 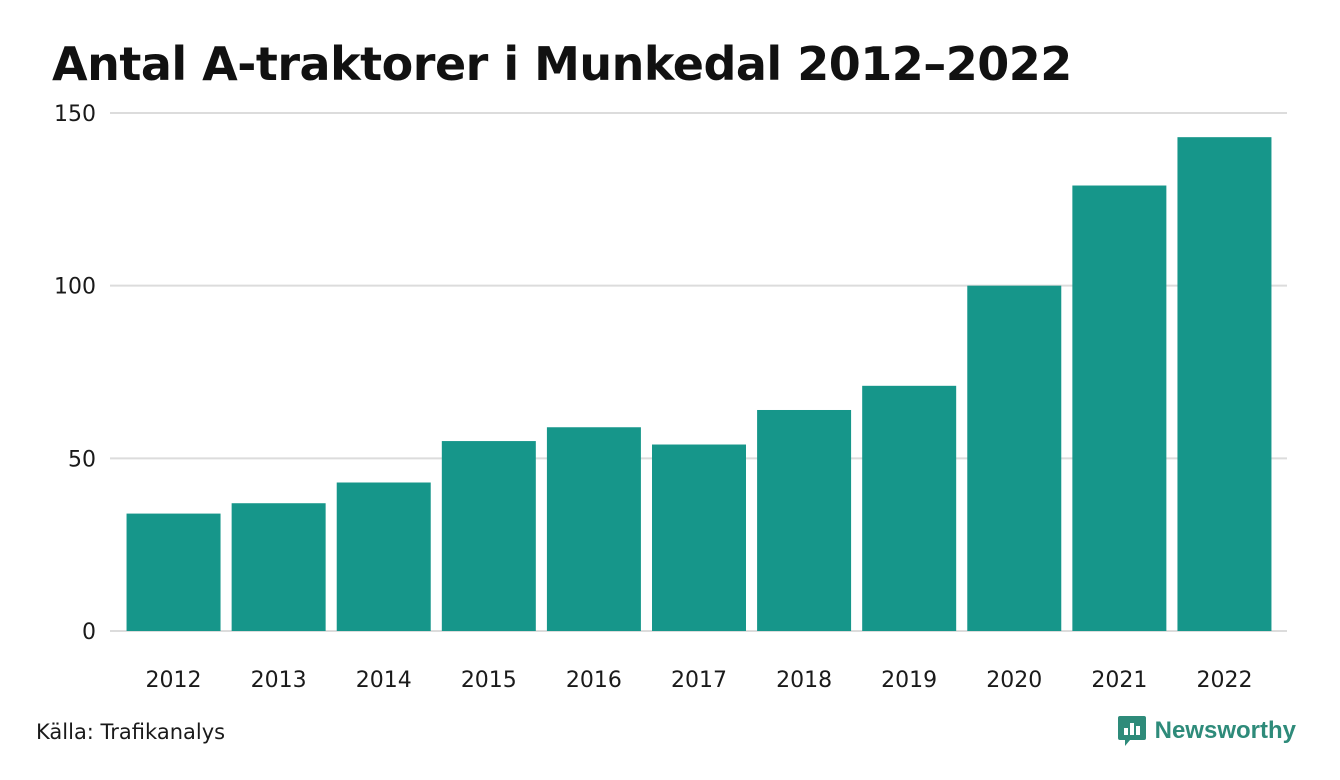 I want to click on y-tick-label: 50, so click(x=82, y=459).